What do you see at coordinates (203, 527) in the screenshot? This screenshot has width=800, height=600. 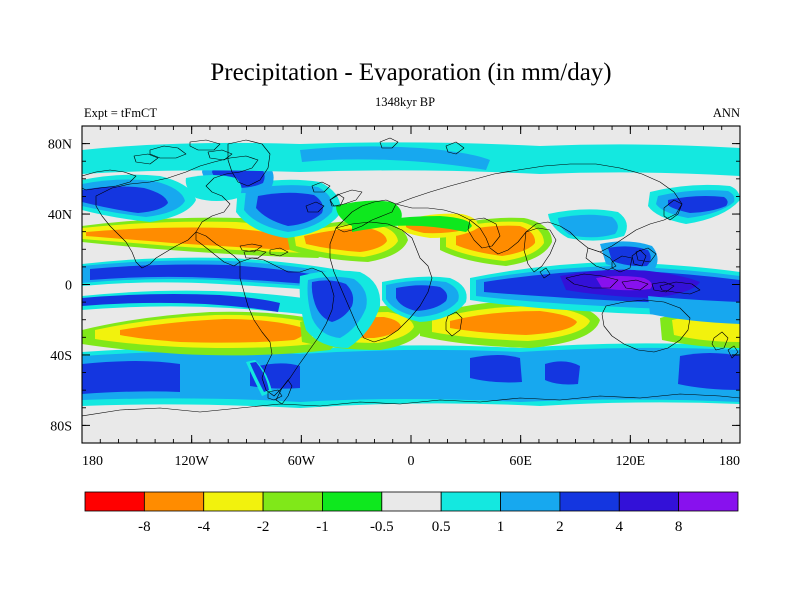 I see `colorbar-tick-label: -4` at bounding box center [203, 527].